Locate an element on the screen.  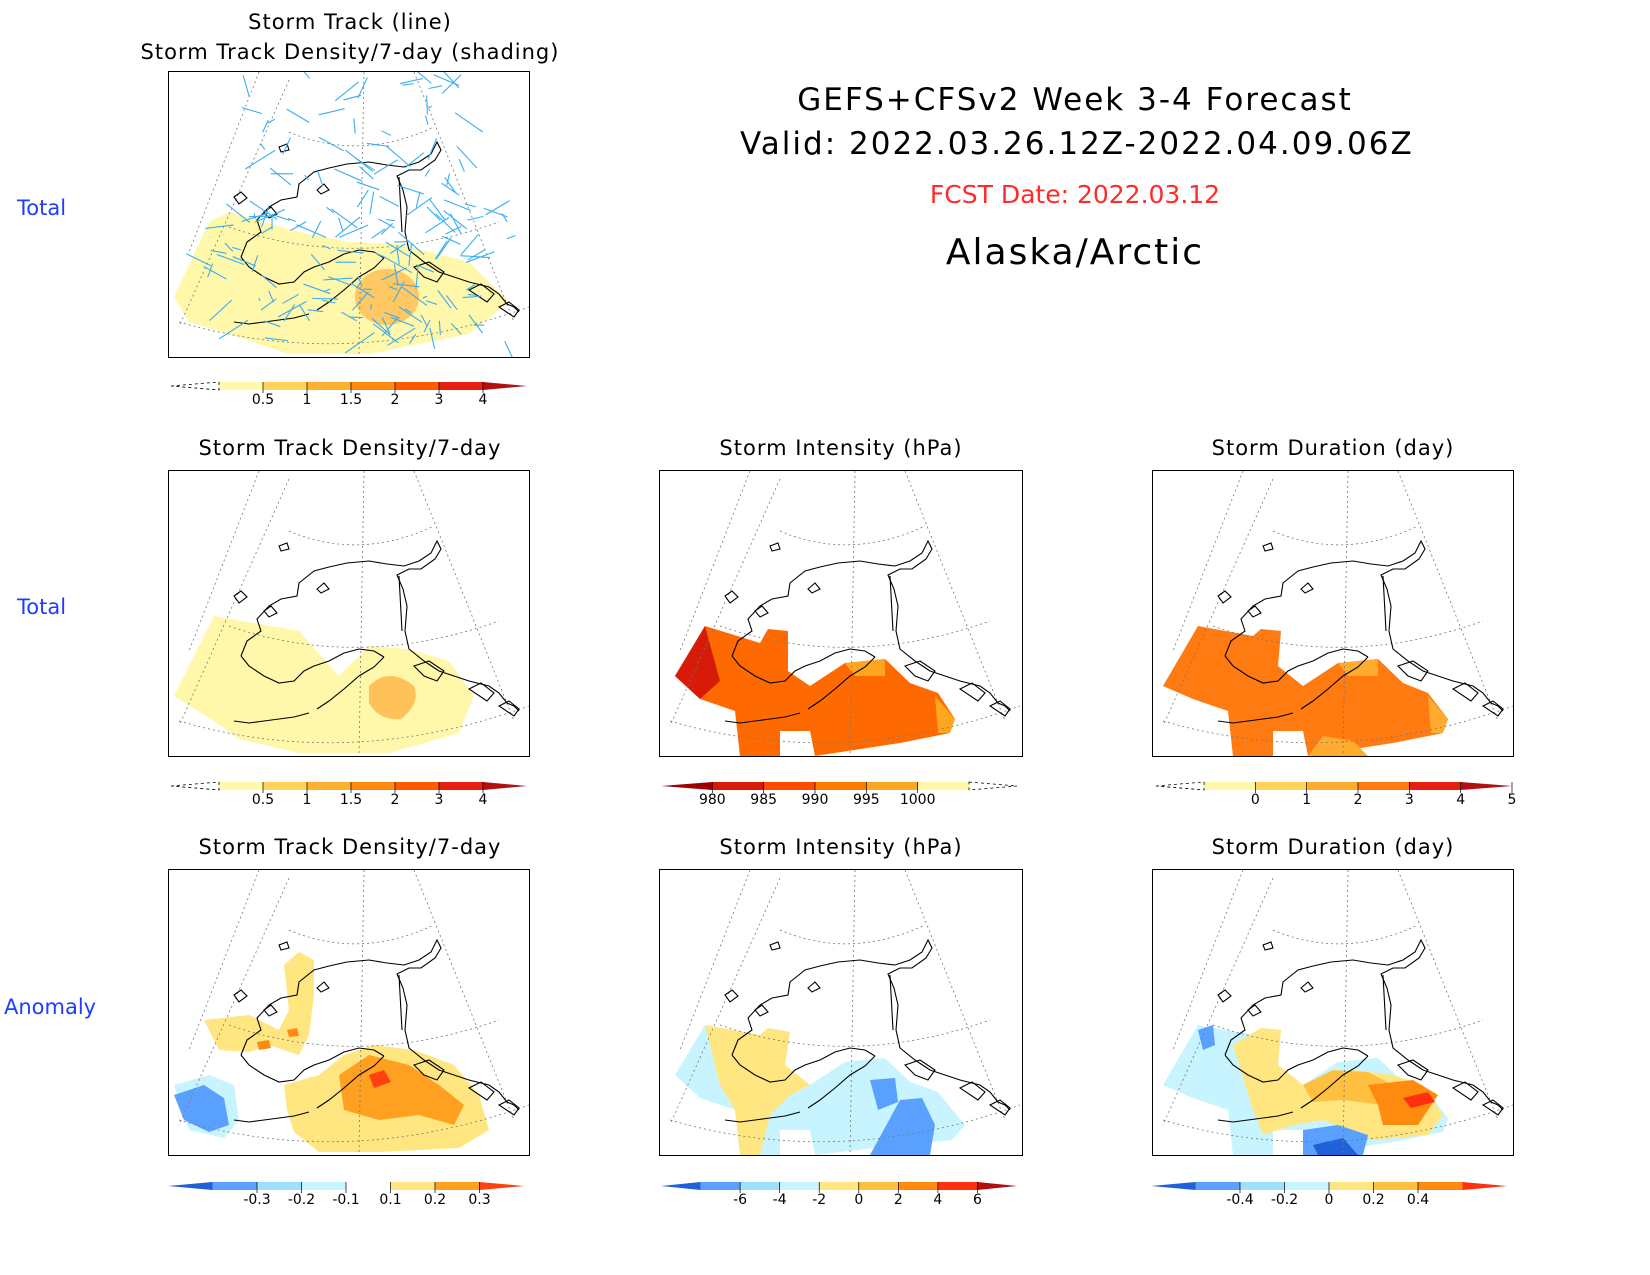
colorbar-label: 1.5 is located at coordinates (351, 400).